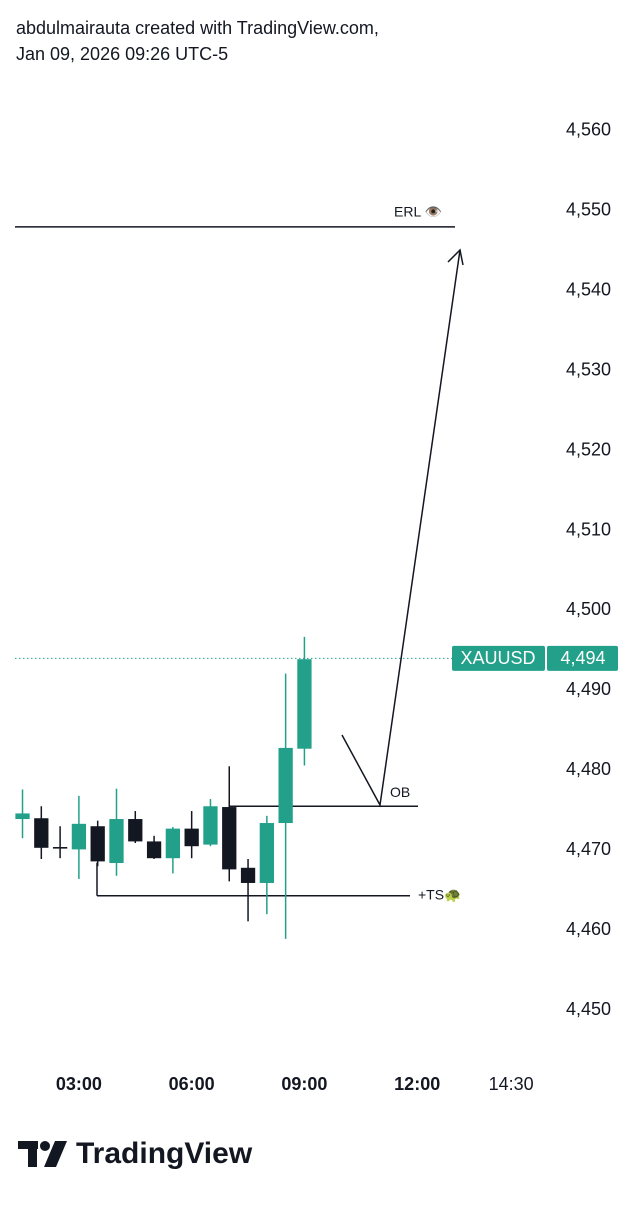 The width and height of the screenshot is (642, 1205). Describe the element at coordinates (588, 849) in the screenshot. I see `y-tick-label: 4,470` at that location.